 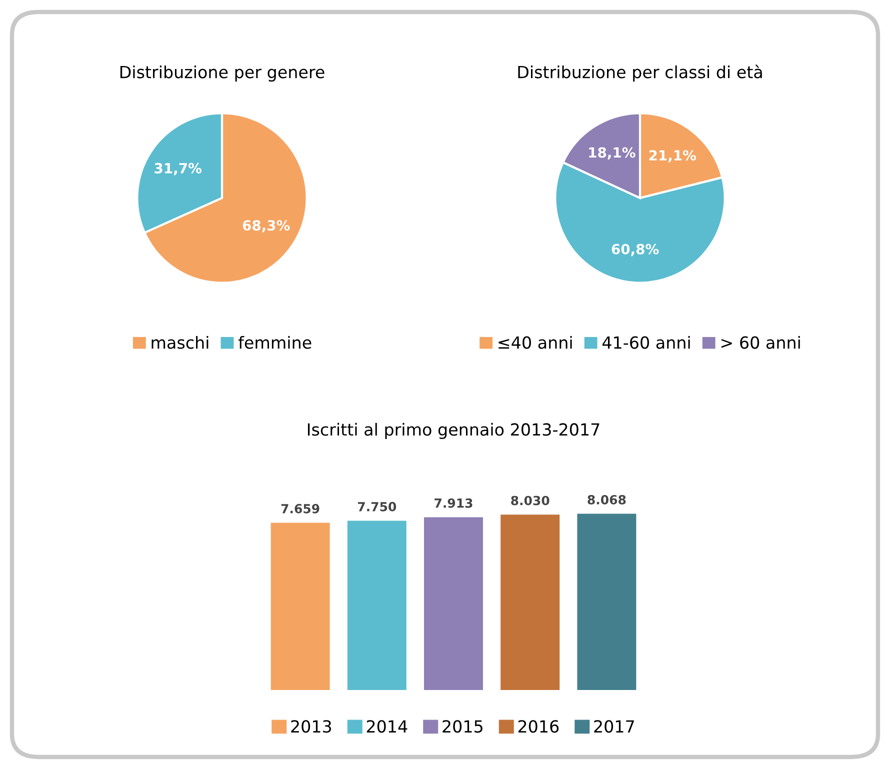 What do you see at coordinates (178, 169) in the screenshot?
I see `data-label: 31,7%` at bounding box center [178, 169].